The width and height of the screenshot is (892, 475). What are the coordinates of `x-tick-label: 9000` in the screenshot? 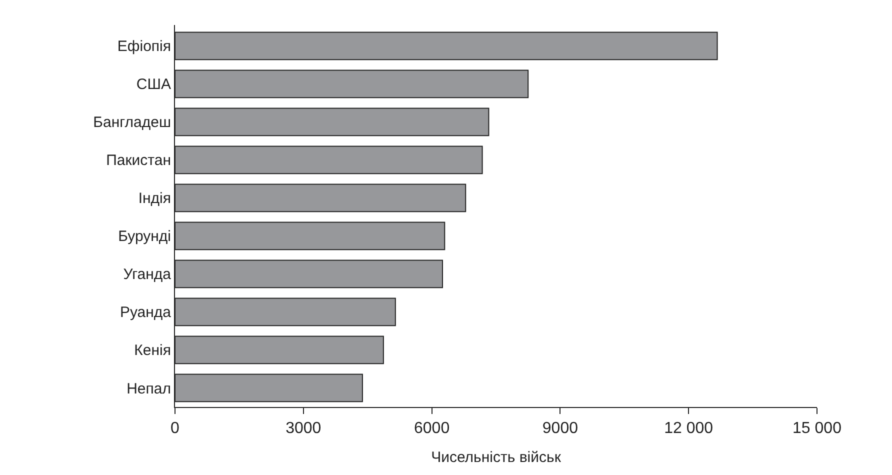 It's located at (560, 429).